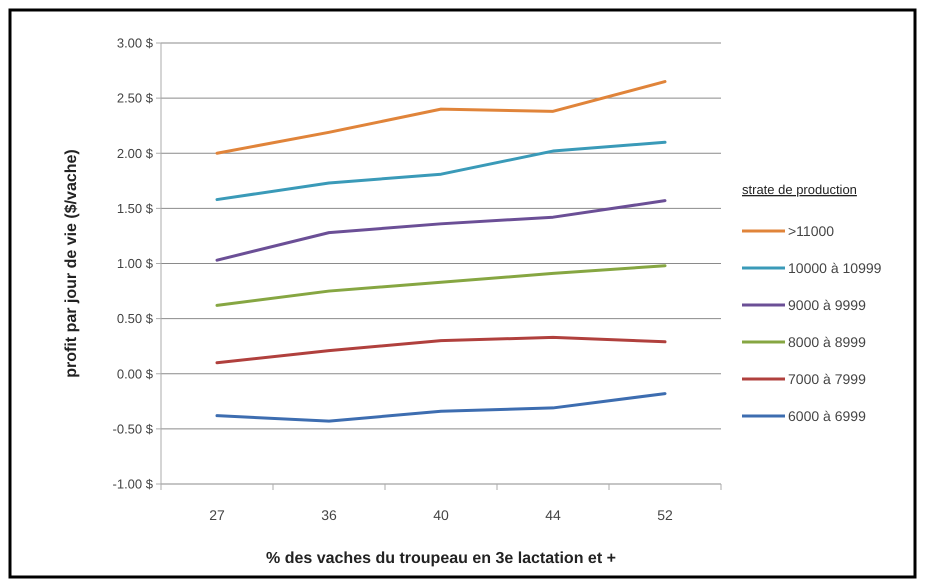  I want to click on legend-label: 9000 à 9999, so click(827, 304).